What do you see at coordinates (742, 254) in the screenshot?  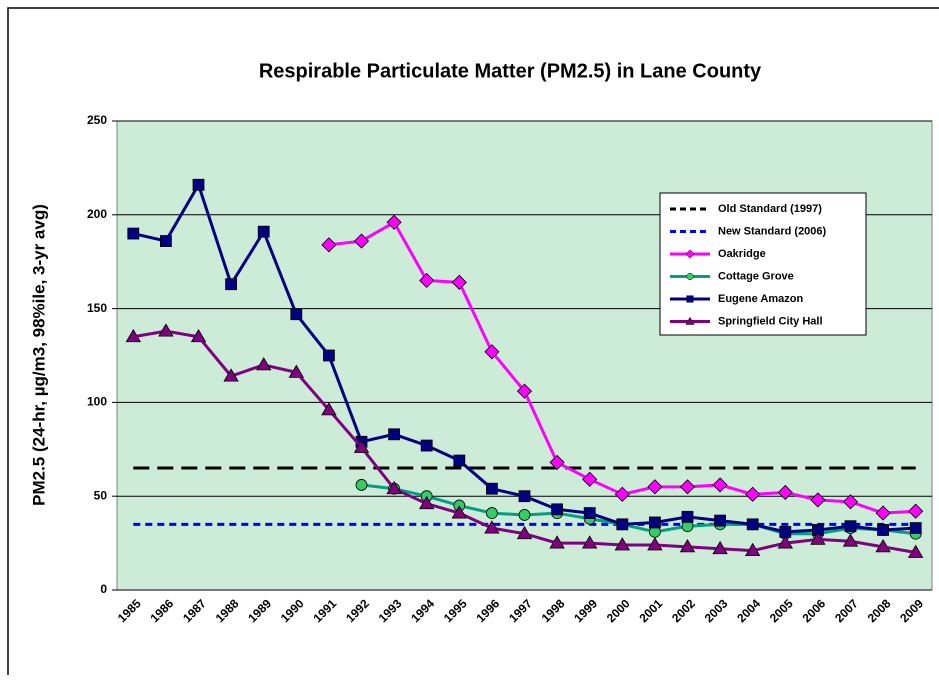 I see `legend-label: Oakridge` at bounding box center [742, 254].